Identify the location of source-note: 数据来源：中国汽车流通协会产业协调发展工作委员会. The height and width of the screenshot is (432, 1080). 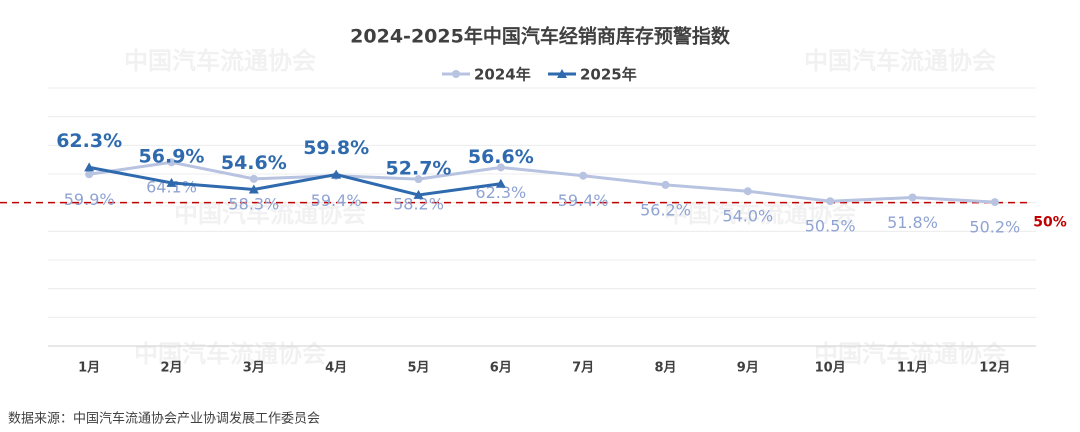
(164, 419).